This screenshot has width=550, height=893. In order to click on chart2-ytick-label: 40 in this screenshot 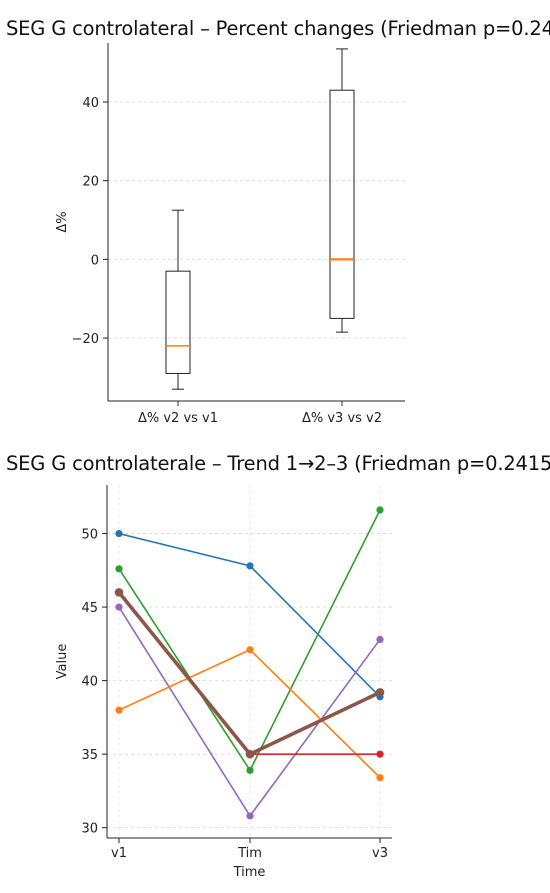, I will do `click(89, 682)`.